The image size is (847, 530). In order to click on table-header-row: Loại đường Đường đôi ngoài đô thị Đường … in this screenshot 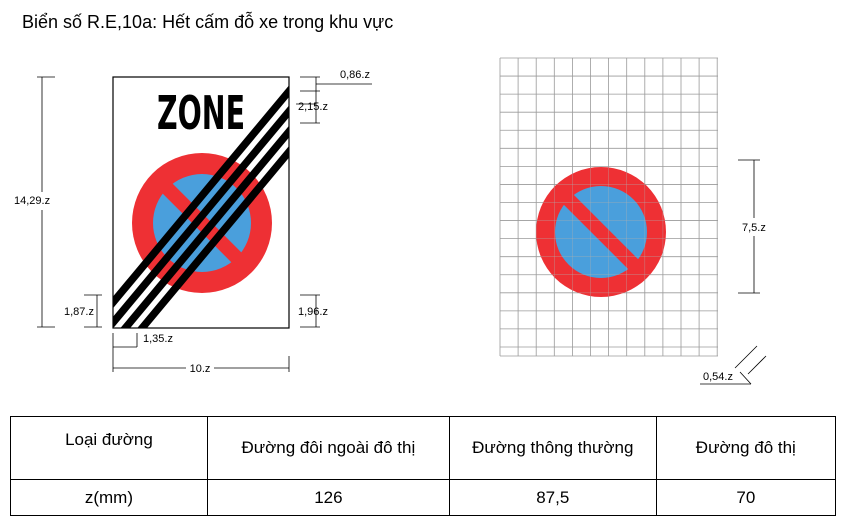, I will do `click(423, 448)`.